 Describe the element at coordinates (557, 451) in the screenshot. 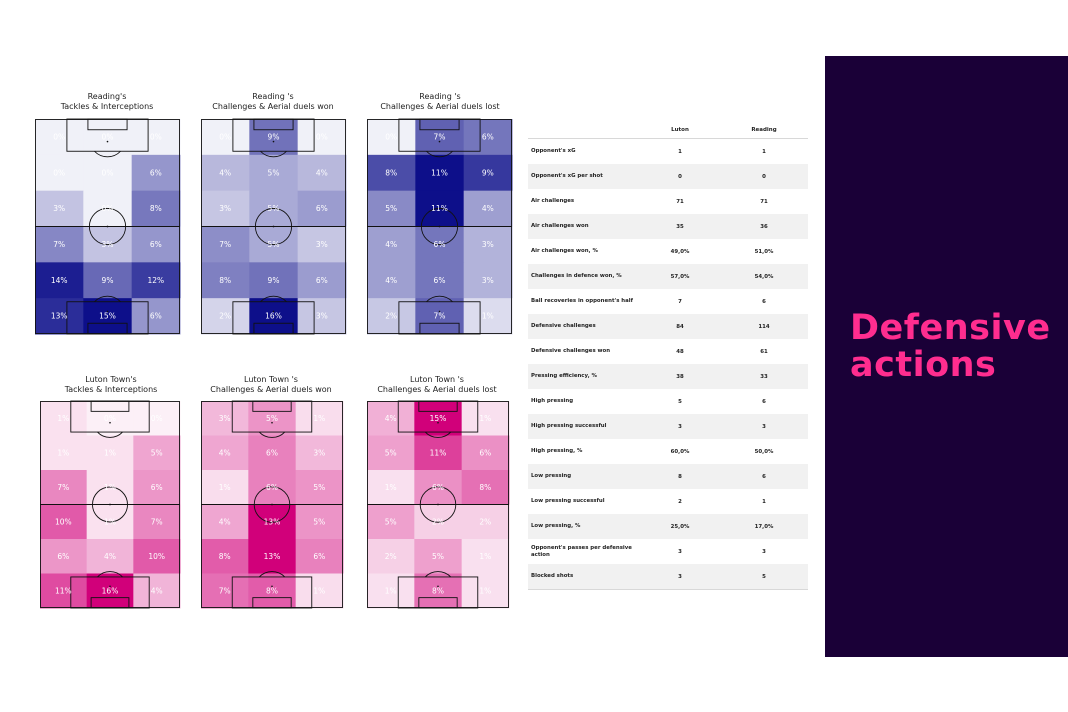

I see `stats-row-label: High pressing, %` at that location.